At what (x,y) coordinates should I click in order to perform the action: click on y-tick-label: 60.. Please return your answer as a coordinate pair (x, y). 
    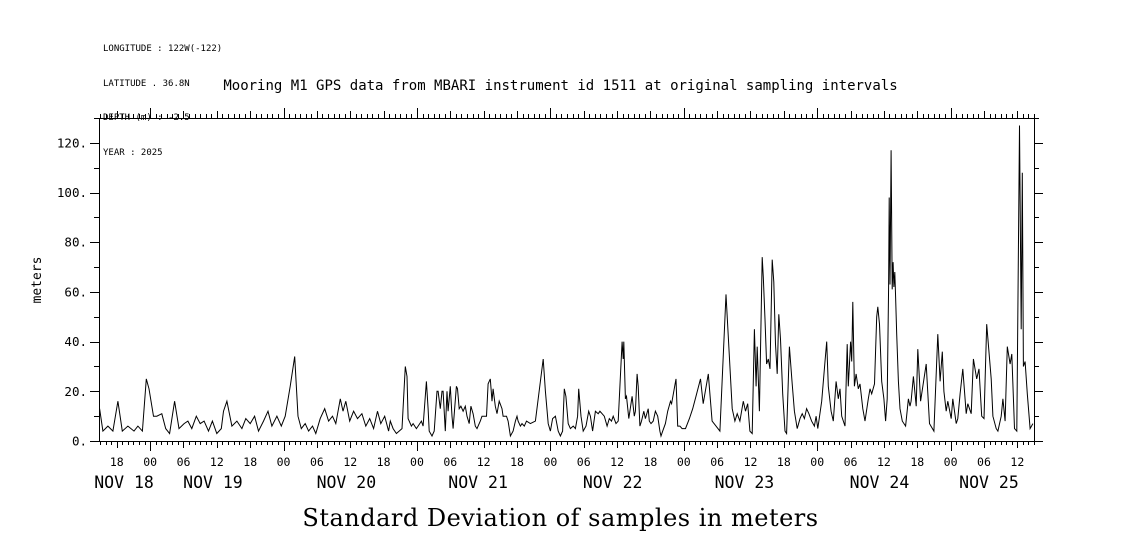
    Looking at the image, I should click on (75, 291).